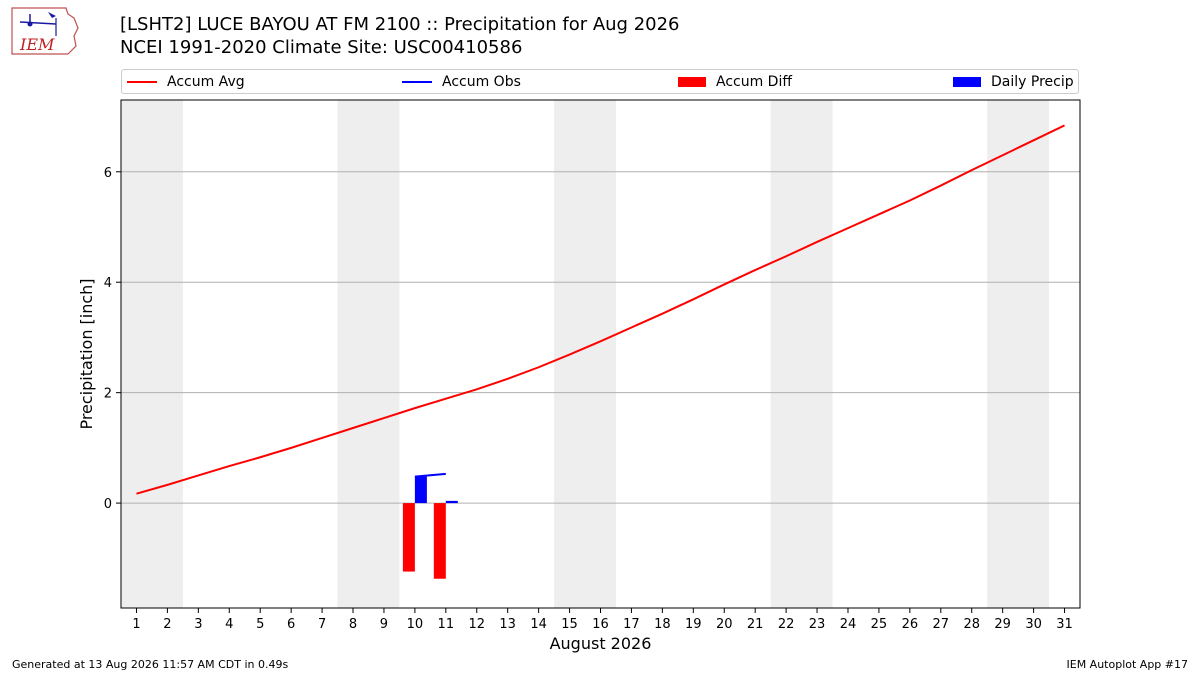 The height and width of the screenshot is (675, 1200). I want to click on y-tick-label-6: 6, so click(108, 173).